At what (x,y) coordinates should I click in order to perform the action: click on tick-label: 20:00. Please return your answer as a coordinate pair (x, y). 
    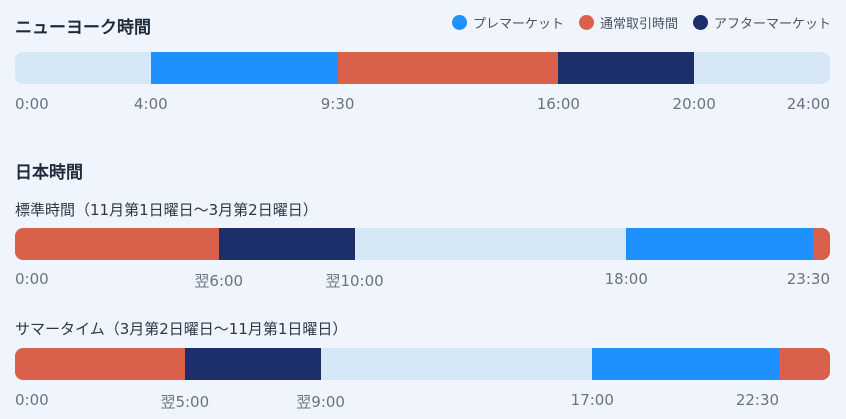
    Looking at the image, I should click on (694, 104).